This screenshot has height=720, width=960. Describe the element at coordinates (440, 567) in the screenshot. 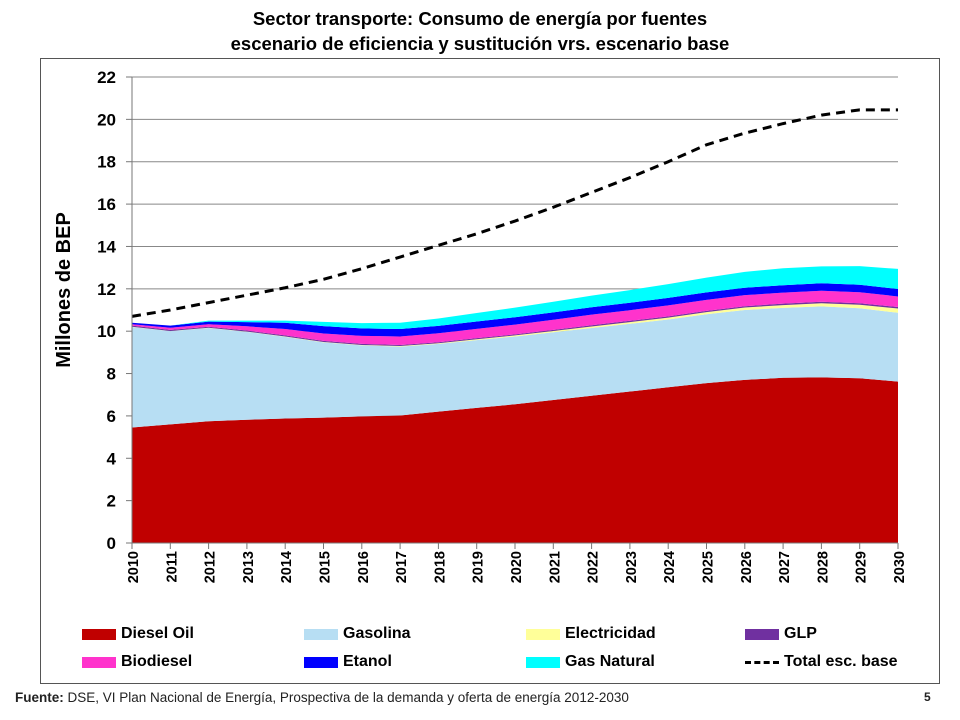

I see `x-tick-label: 2018` at that location.